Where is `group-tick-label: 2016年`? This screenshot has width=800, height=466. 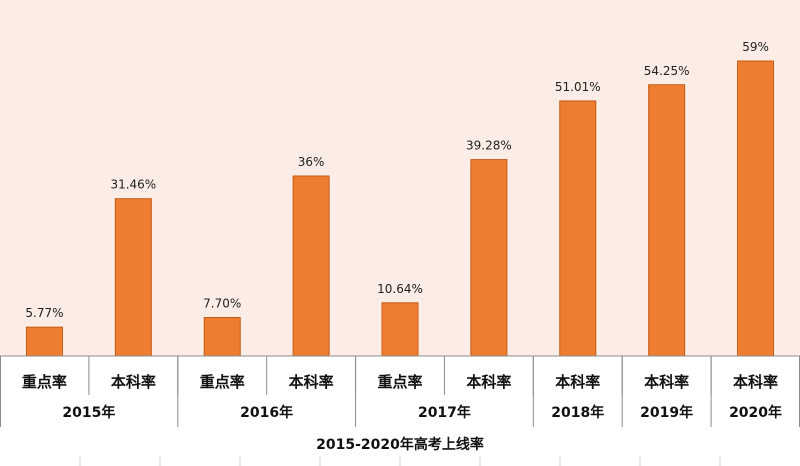
group-tick-label: 2016年 is located at coordinates (266, 412).